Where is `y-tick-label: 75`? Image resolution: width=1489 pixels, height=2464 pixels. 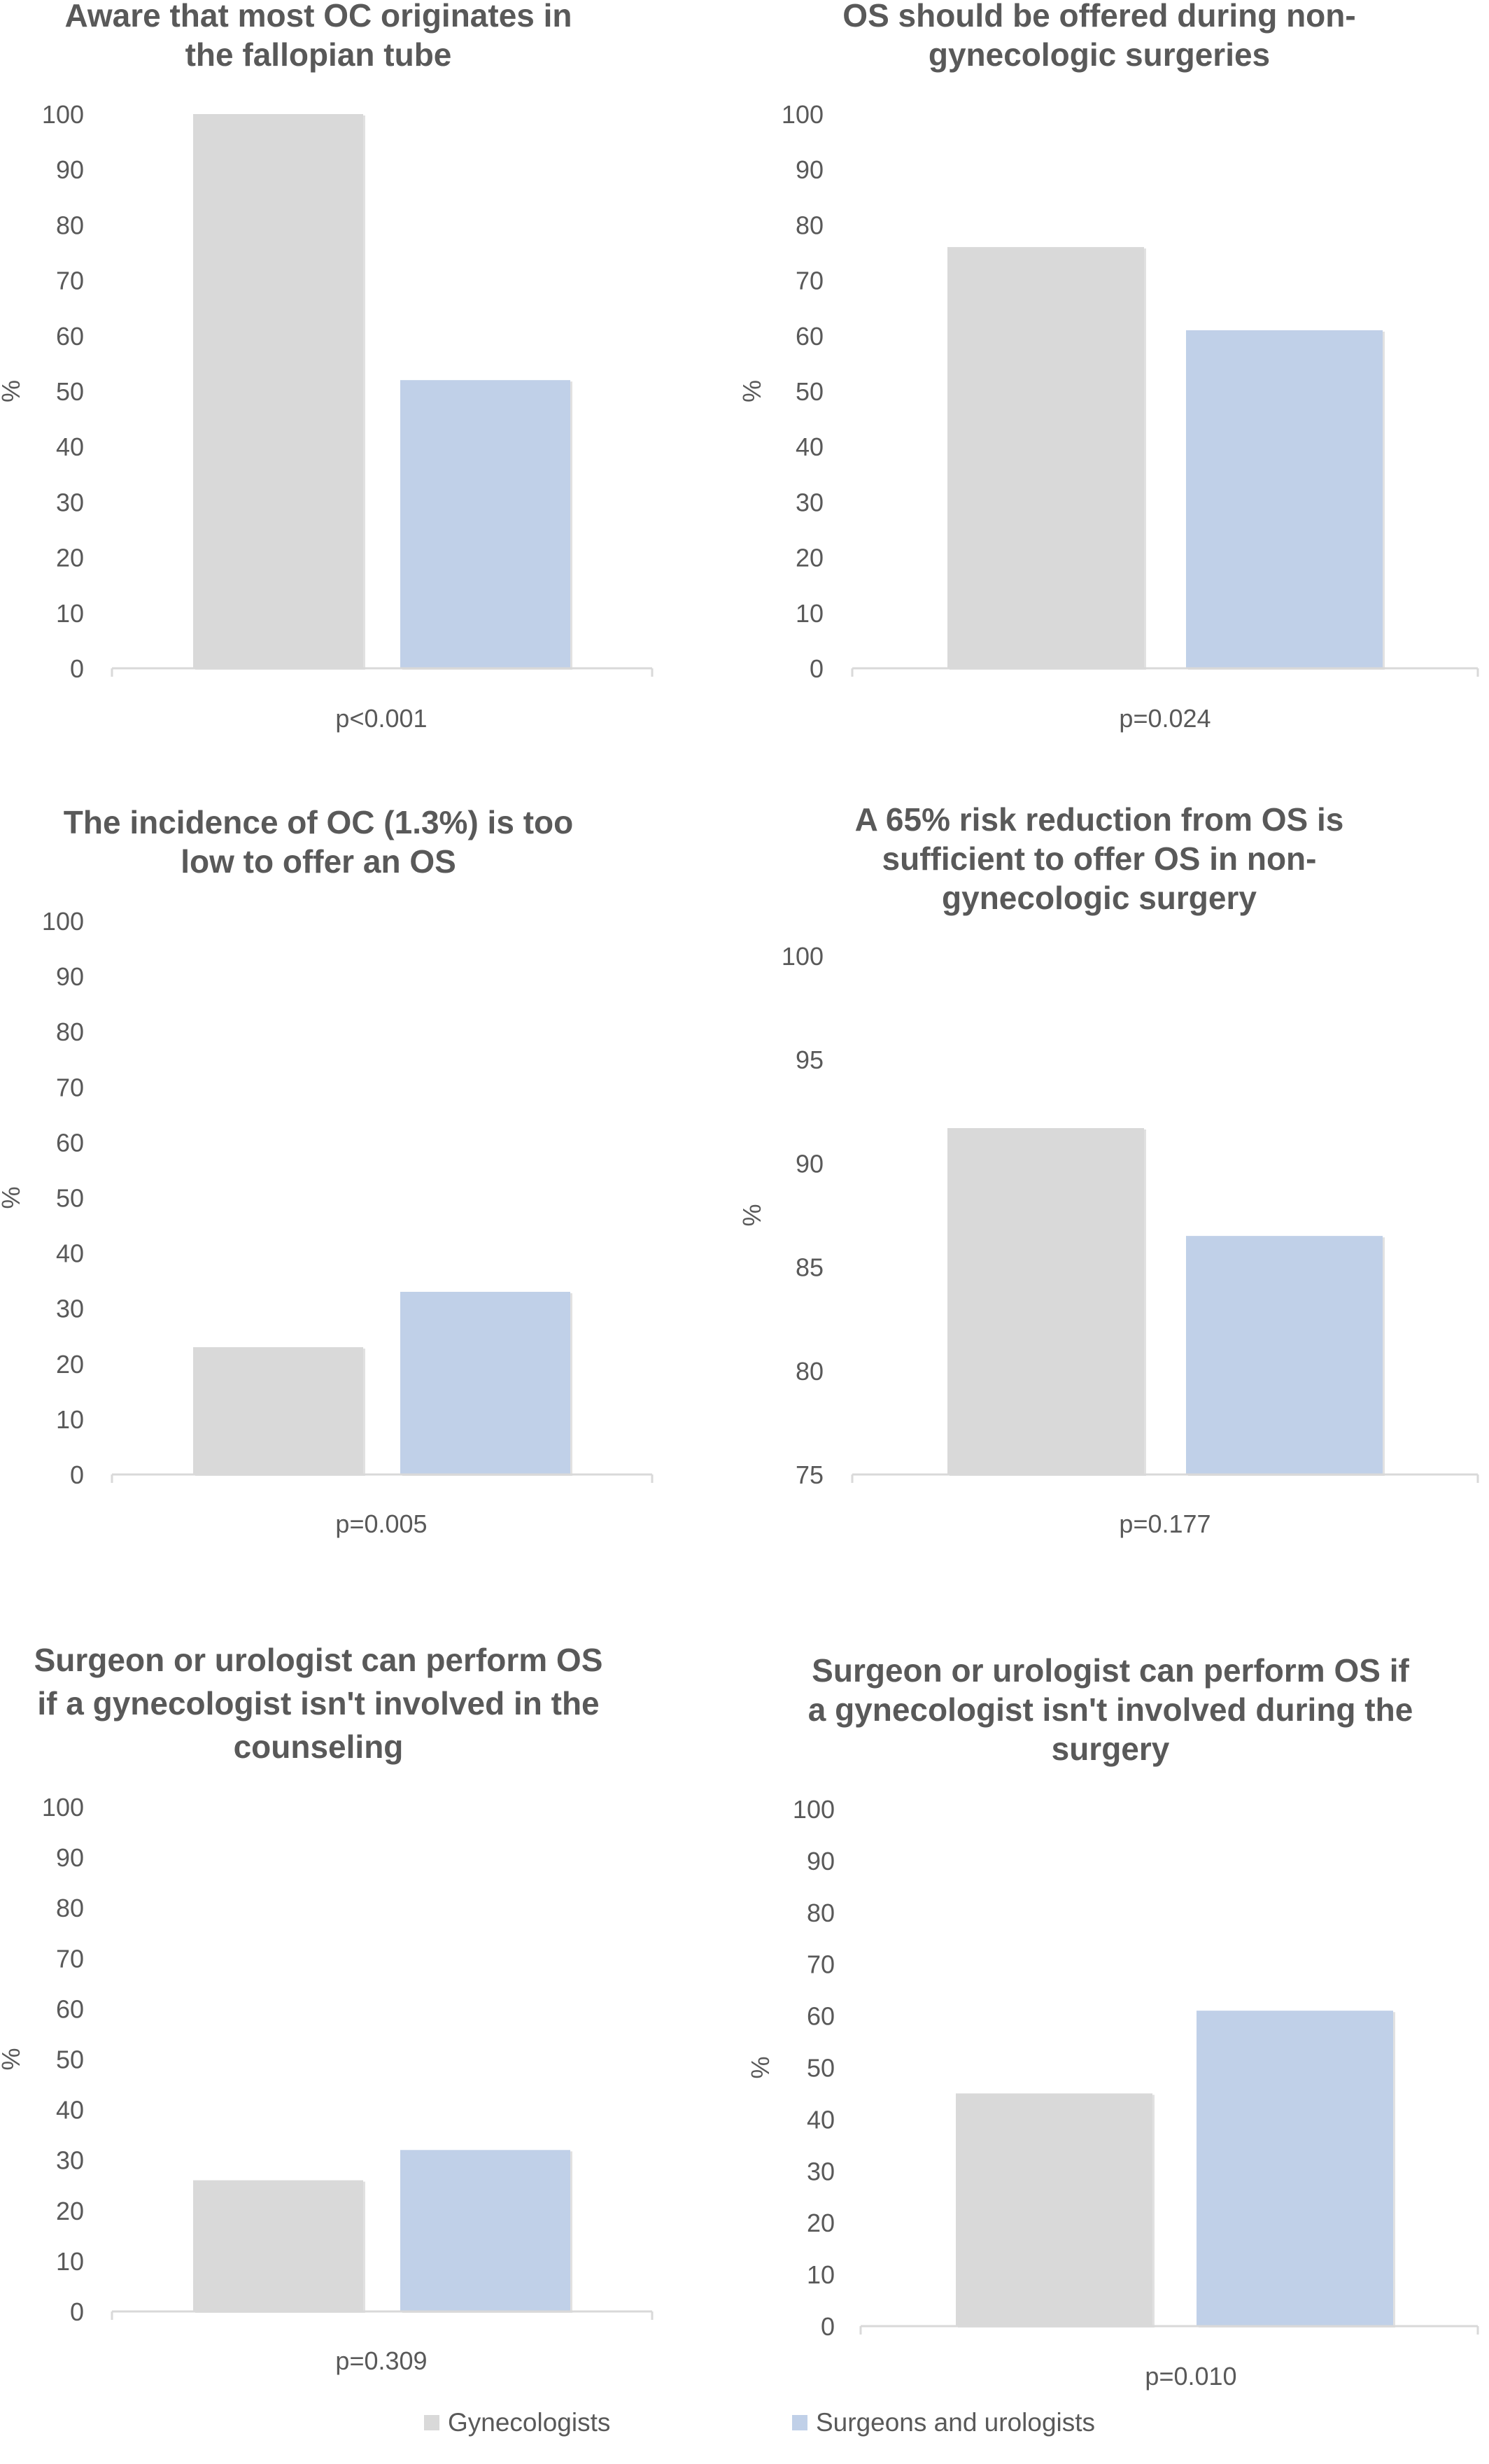 y-tick-label: 75 is located at coordinates (810, 1474).